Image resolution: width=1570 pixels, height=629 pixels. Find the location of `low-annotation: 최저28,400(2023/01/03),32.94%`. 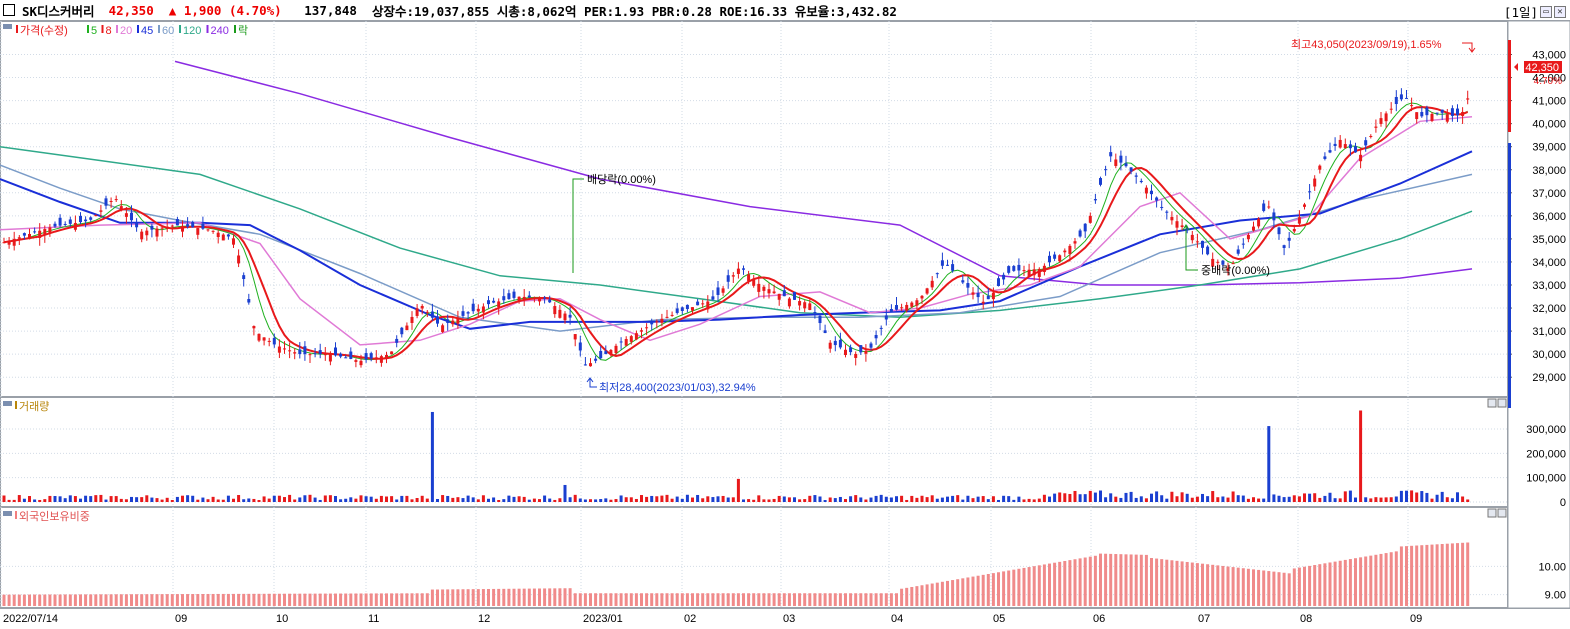

low-annotation: 최저28,400(2023/01/03),32.94% is located at coordinates (671, 385).